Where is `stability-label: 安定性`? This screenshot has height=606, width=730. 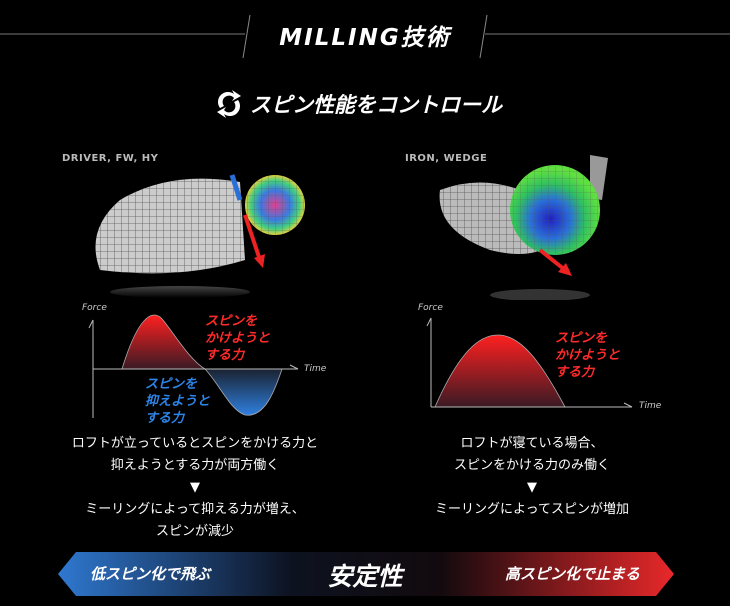 stability-label: 安定性 is located at coordinates (365, 576).